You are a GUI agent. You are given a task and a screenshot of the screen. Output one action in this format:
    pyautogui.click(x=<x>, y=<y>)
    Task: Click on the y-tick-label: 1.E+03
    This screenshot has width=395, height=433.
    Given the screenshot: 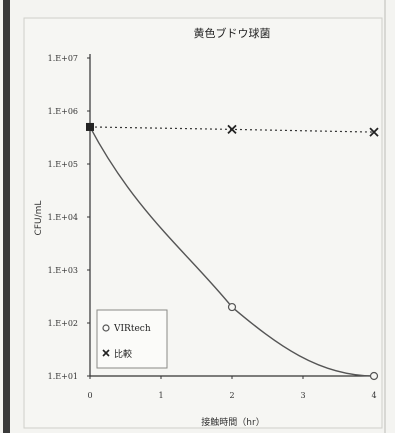 What is the action you would take?
    pyautogui.click(x=63, y=270)
    